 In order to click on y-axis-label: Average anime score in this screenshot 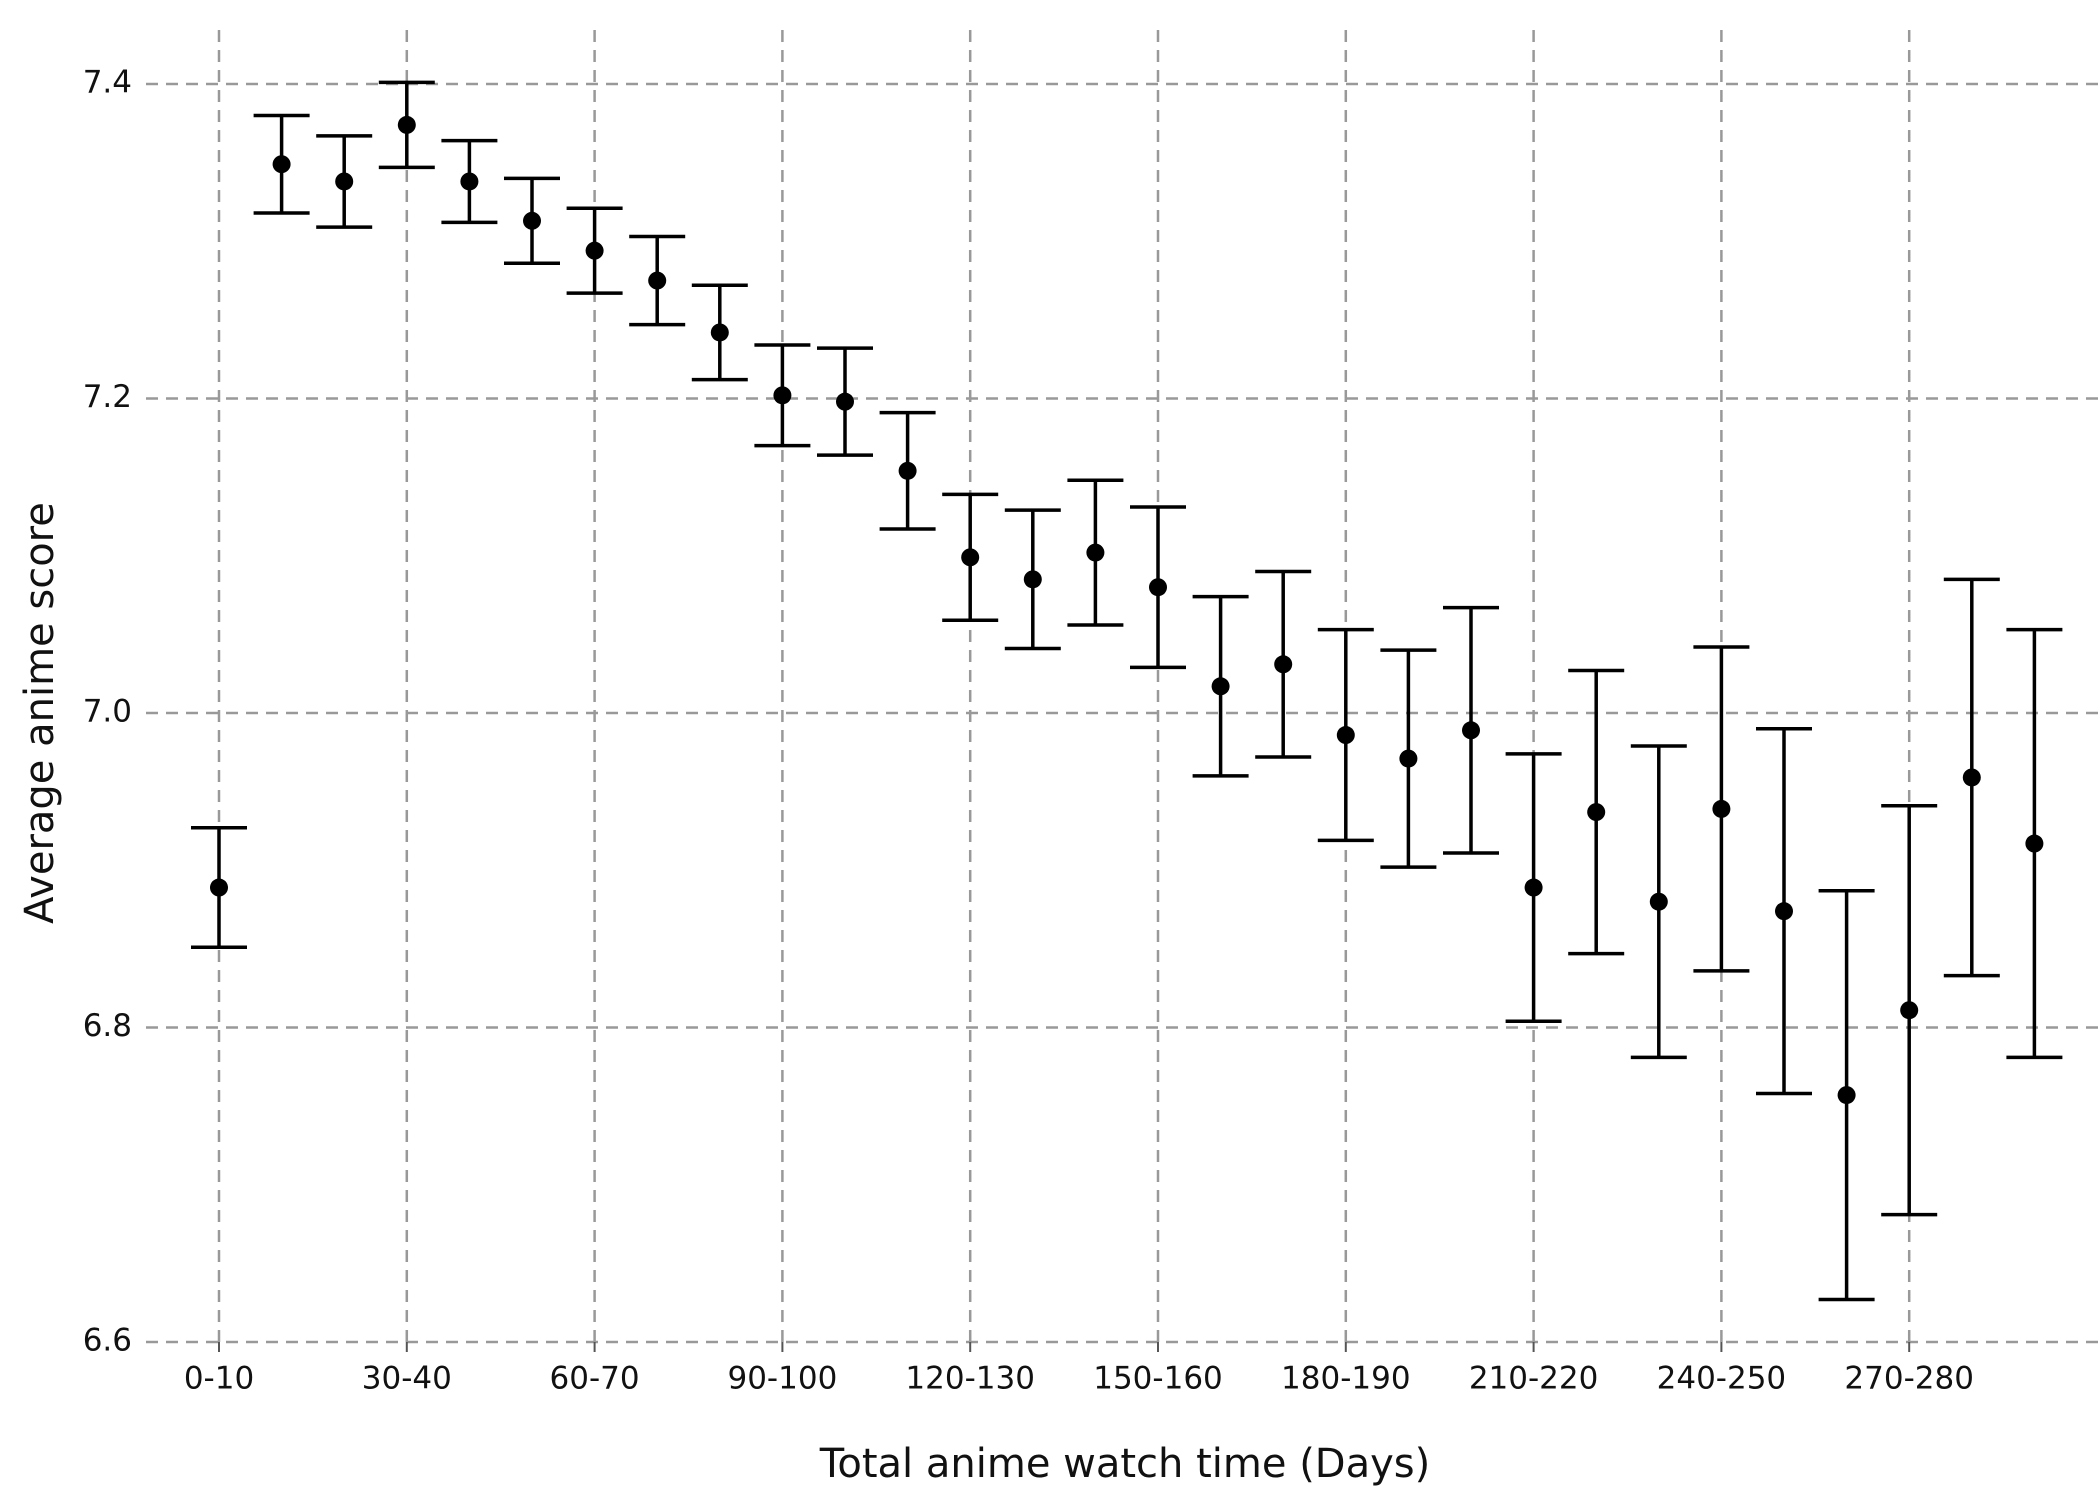, I will do `click(40, 713)`.